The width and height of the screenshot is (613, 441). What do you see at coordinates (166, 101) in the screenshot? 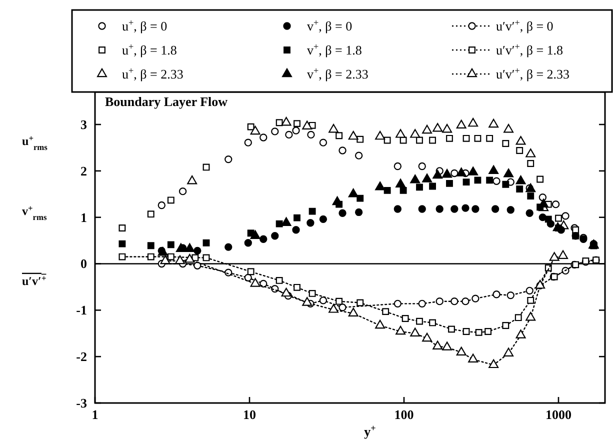
I see `chart-title: Boundary Layer Flow` at bounding box center [166, 101].